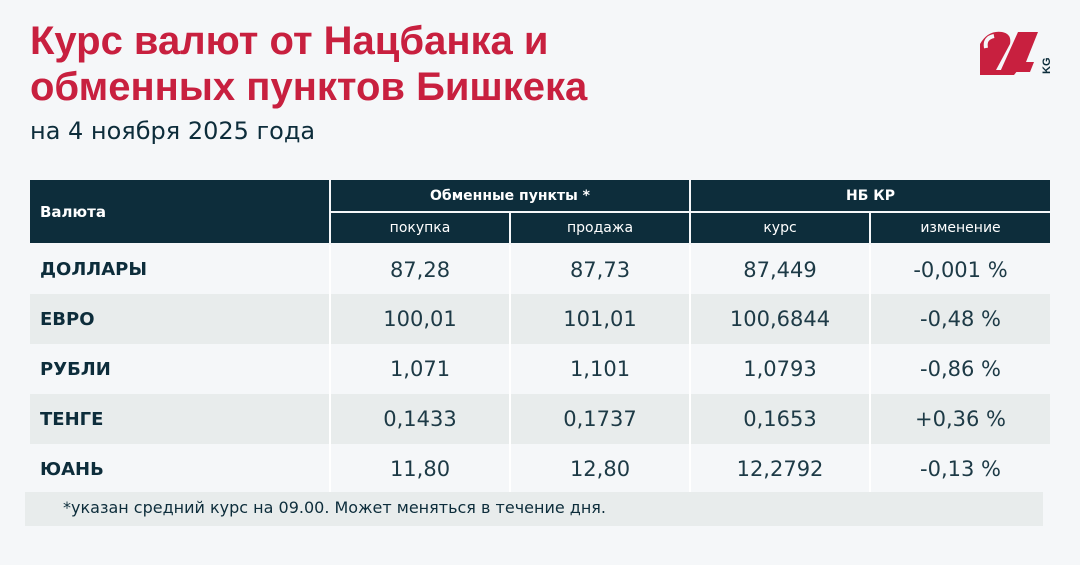 This screenshot has width=1080, height=565. I want to click on header-exchange-points: Обменные пункты *, so click(510, 196).